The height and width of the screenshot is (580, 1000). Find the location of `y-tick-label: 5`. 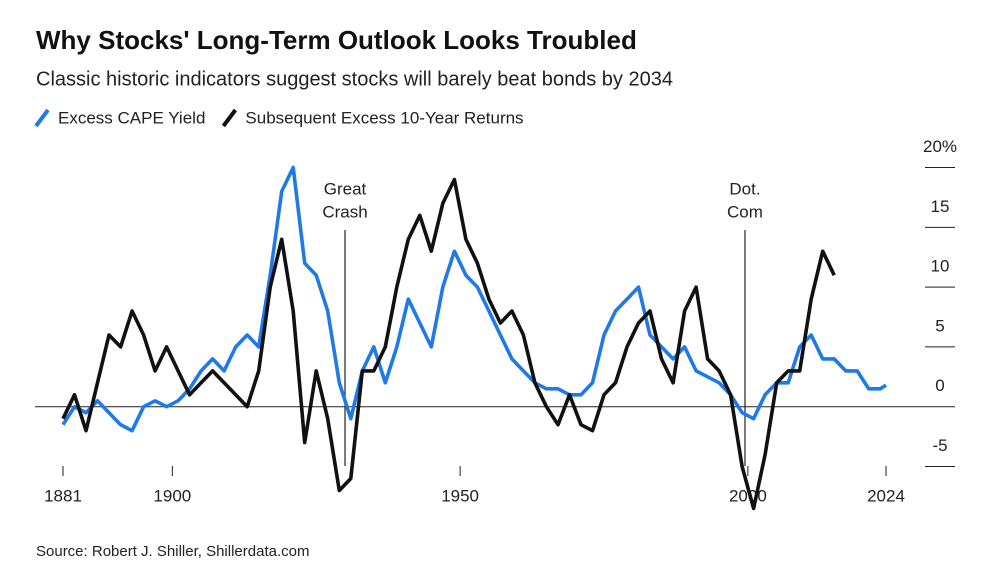

y-tick-label: 5 is located at coordinates (939, 325).